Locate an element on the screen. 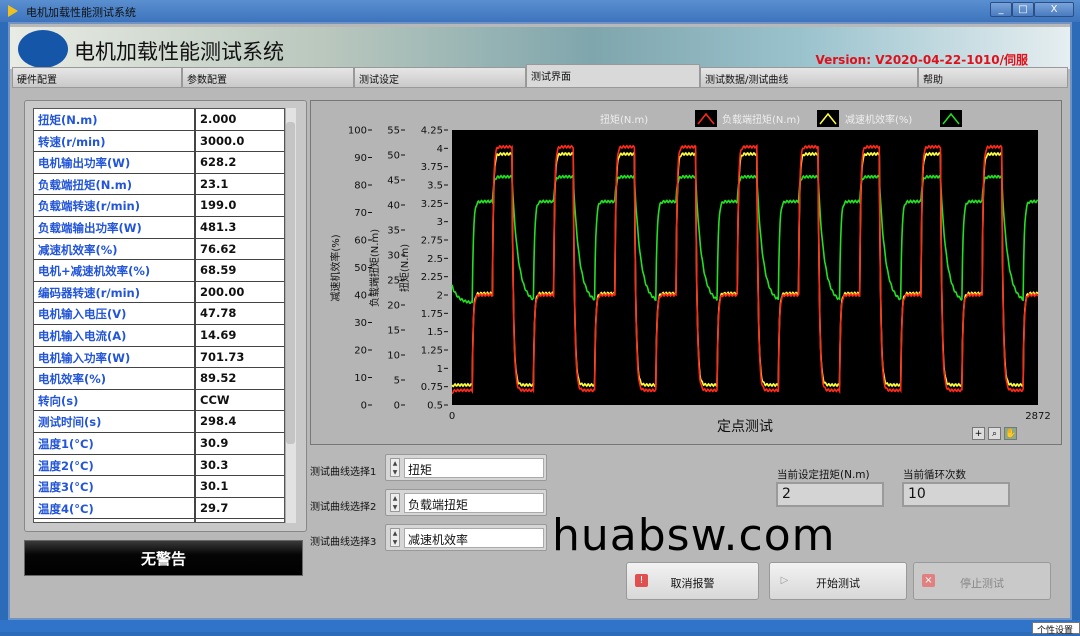  table-row: 编码器转速(r/min) 200.00 is located at coordinates (159, 292).